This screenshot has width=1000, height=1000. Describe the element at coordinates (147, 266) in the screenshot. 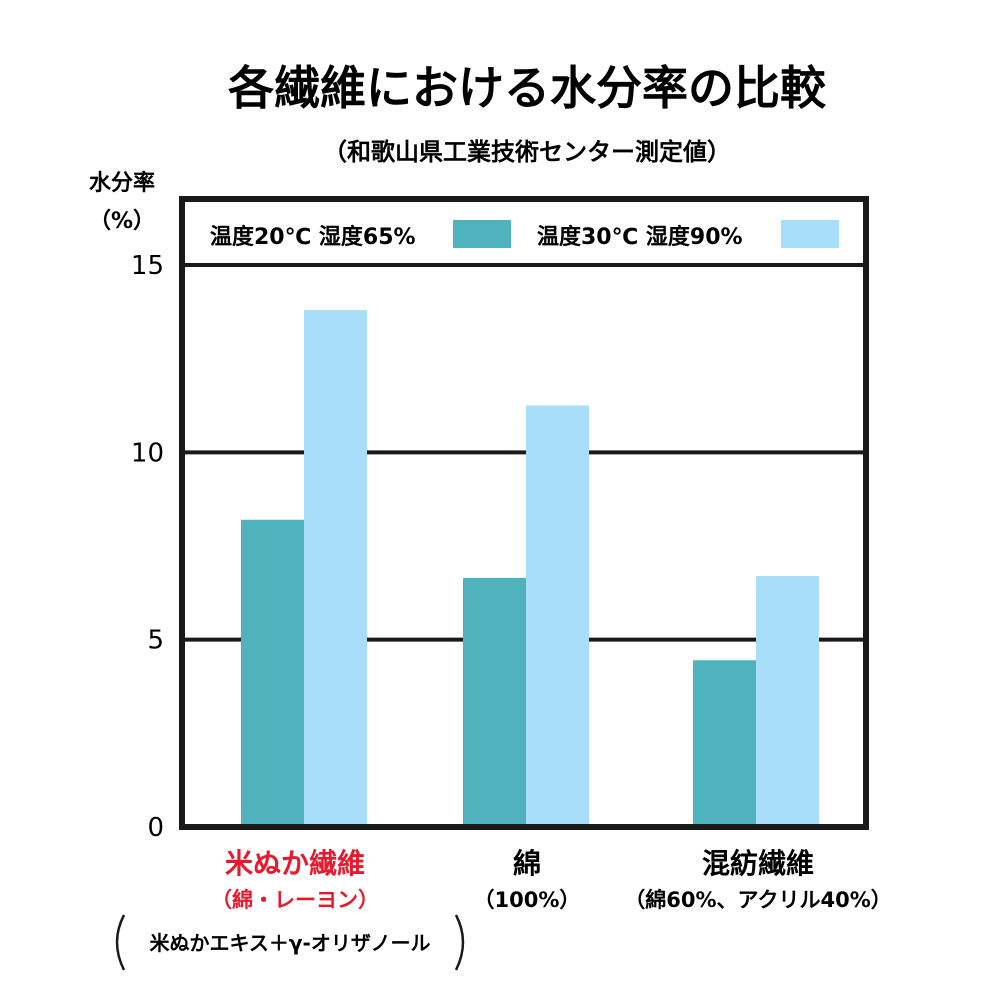

I see `y-tick-label: 15` at that location.